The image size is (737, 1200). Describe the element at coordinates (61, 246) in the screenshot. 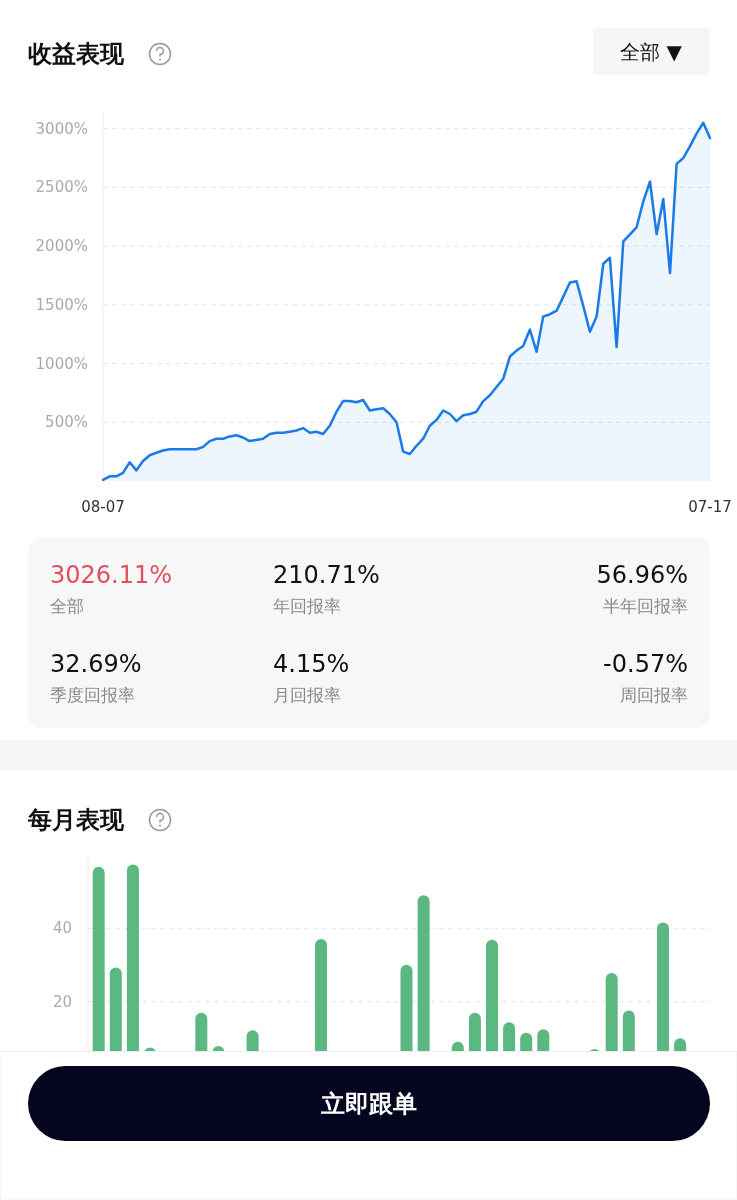

I see `y-tick-label: 2000%` at that location.